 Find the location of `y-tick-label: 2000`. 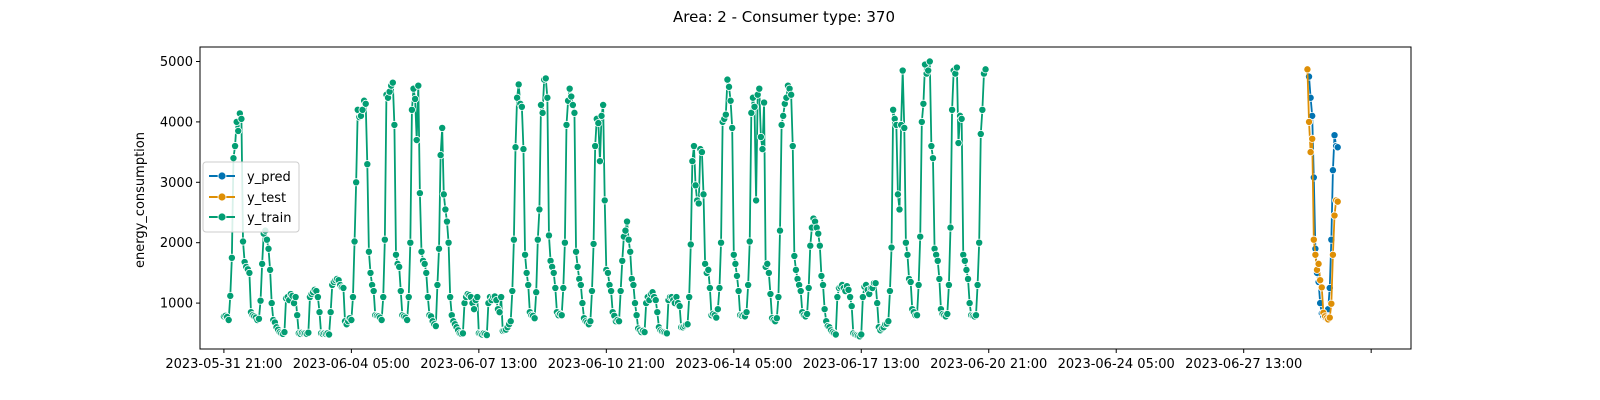

y-tick-label: 2000 is located at coordinates (176, 243).